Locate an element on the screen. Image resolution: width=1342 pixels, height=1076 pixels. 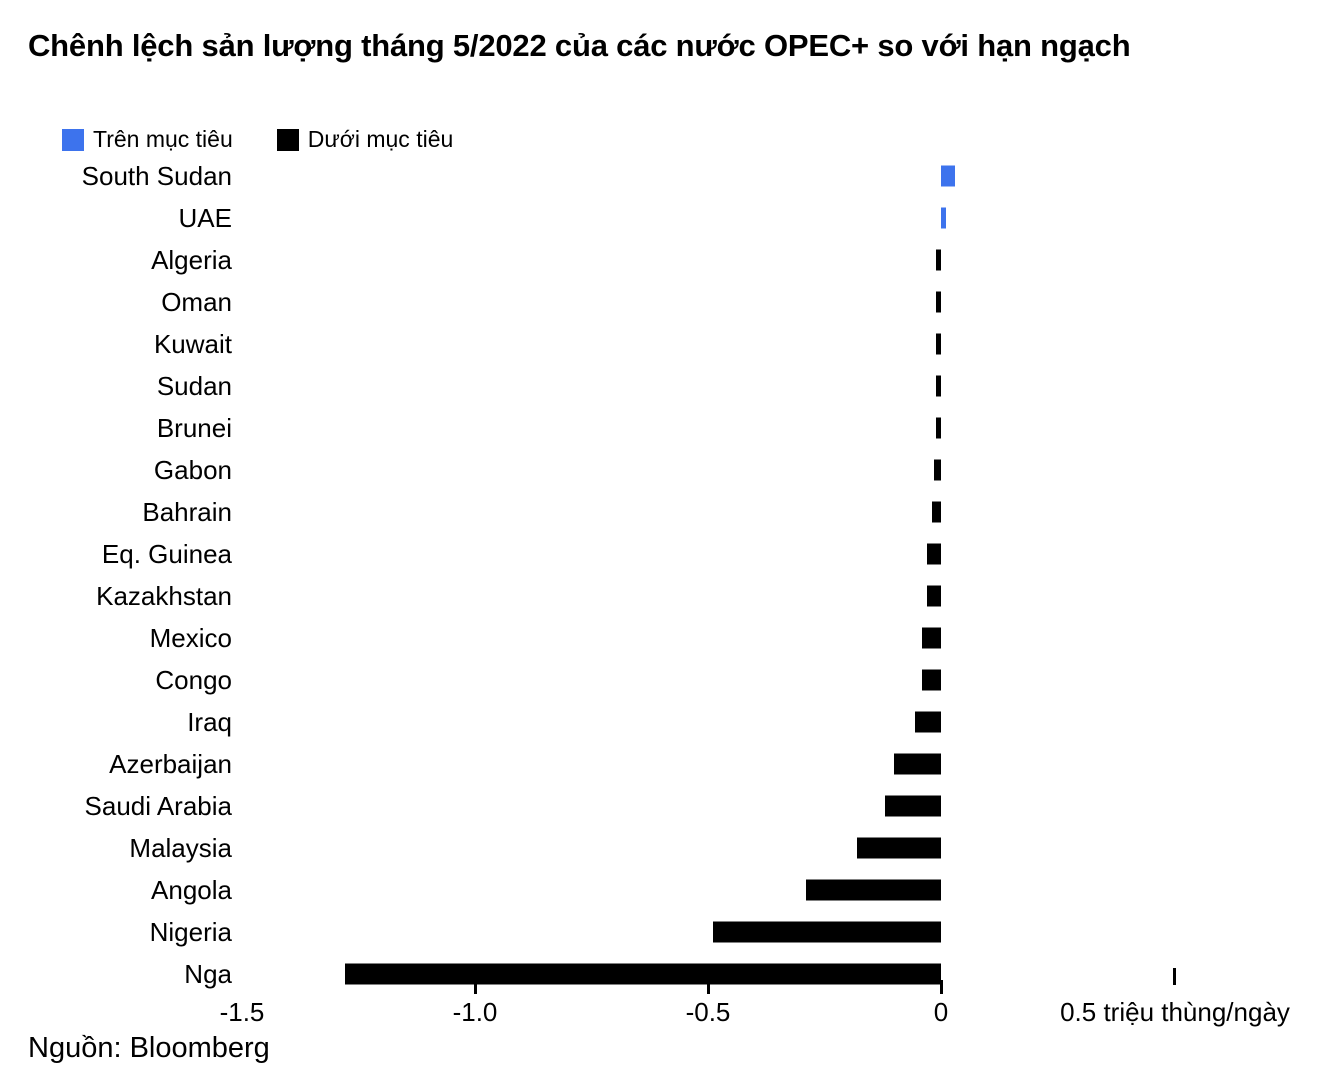
x-axis-tick-label: -1.0 is located at coordinates (475, 1012).